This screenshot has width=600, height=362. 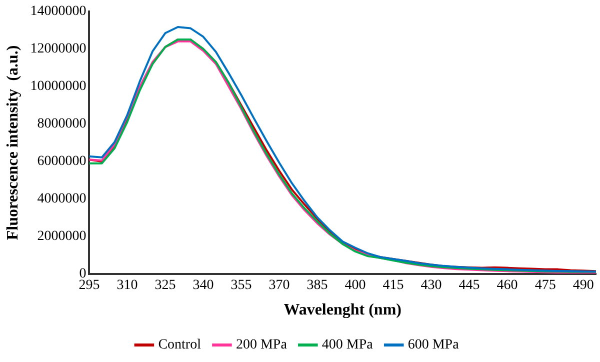 I want to click on x-tick-label: 340, so click(x=203, y=286).